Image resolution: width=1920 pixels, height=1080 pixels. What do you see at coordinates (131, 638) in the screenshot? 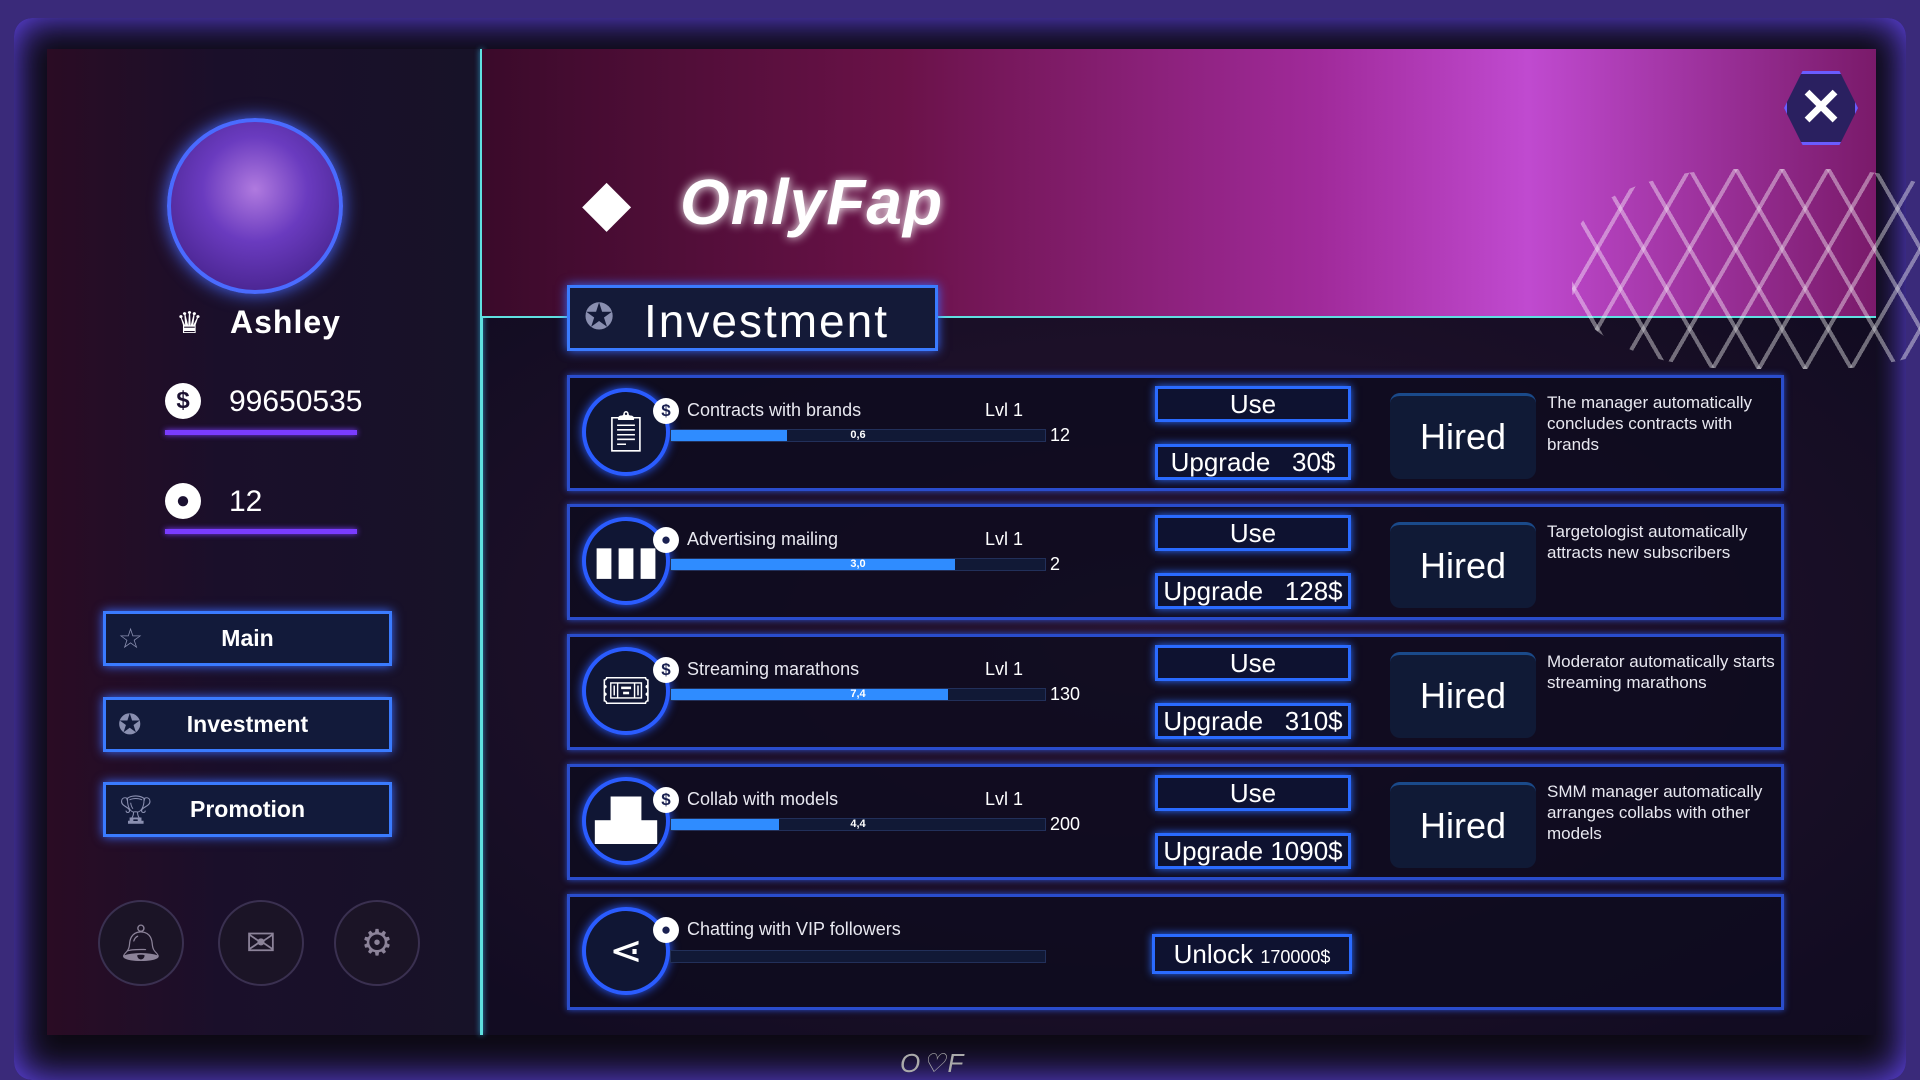
I see `star-icon: ☆` at bounding box center [131, 638].